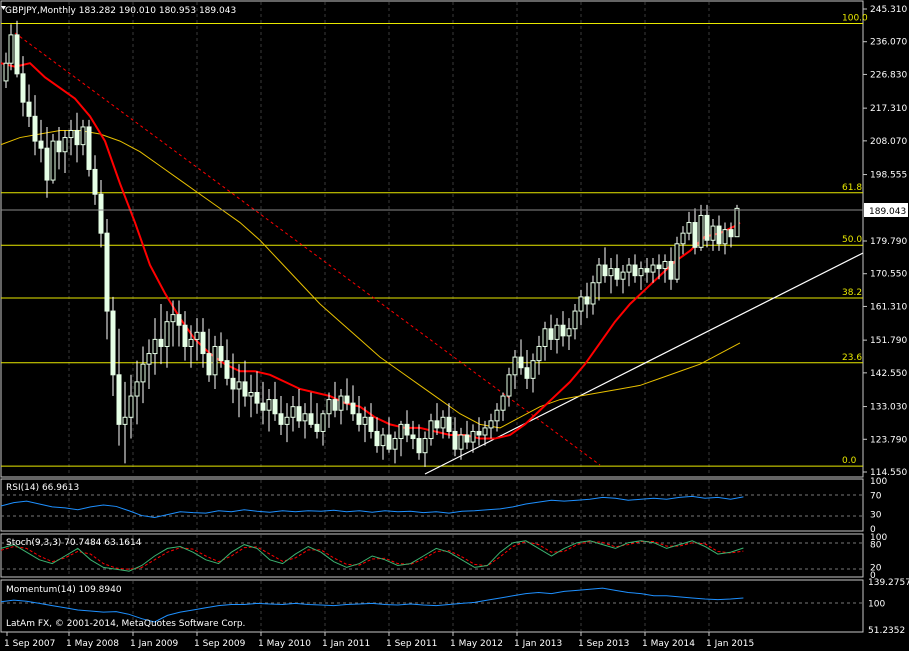 Image resolution: width=909 pixels, height=651 pixels. I want to click on rsi-panel: RSI(14) 66.9613 100 70 30 0, so click(443, 506).